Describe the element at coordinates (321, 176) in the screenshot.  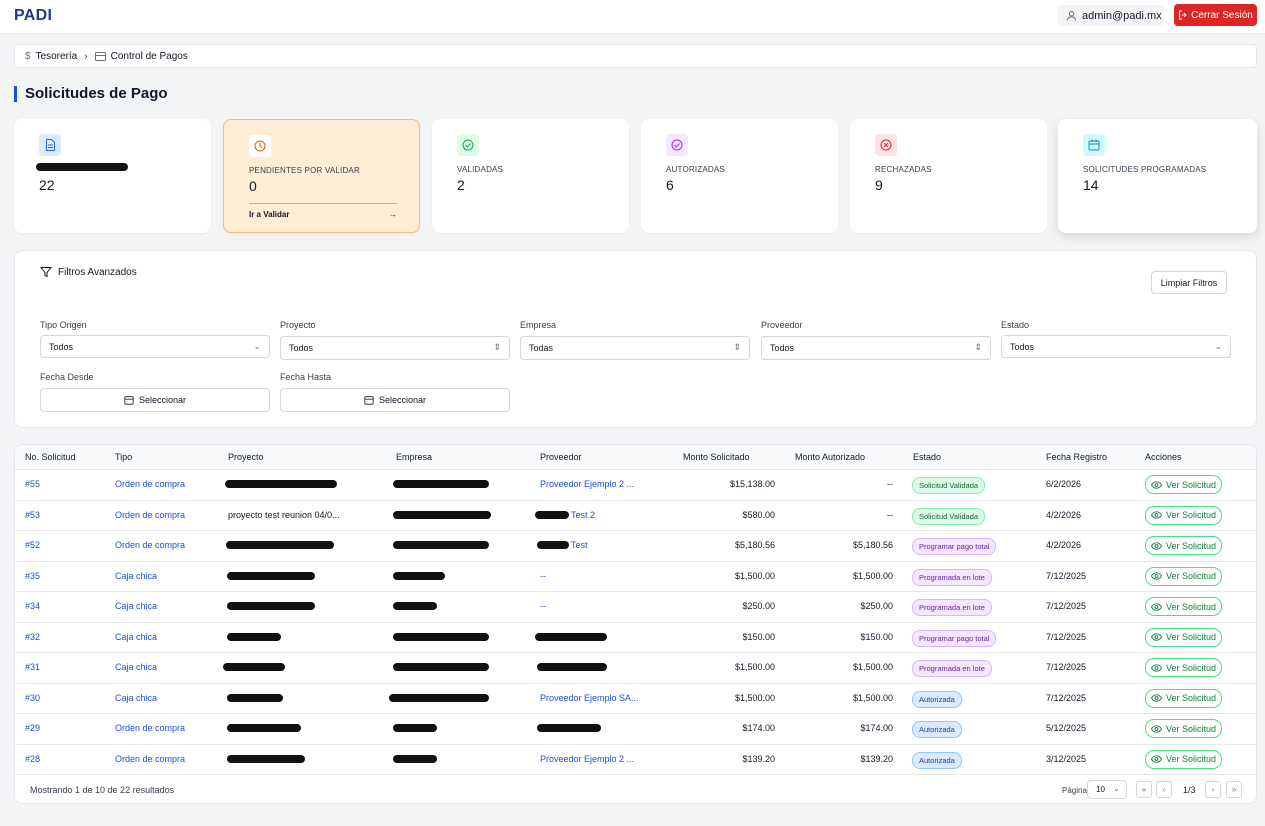
I see `card-pending: PENDIENTES POR VALIDAR 0 Ir a Validar →` at that location.